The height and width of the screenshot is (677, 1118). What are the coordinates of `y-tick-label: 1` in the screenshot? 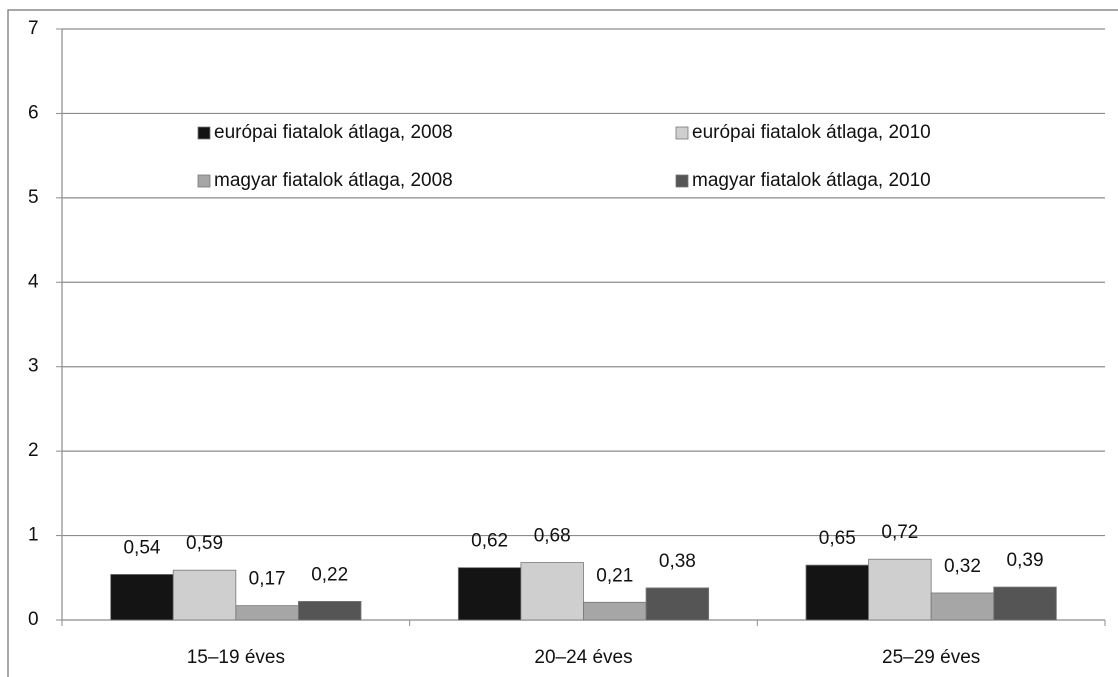 It's located at (33, 535).